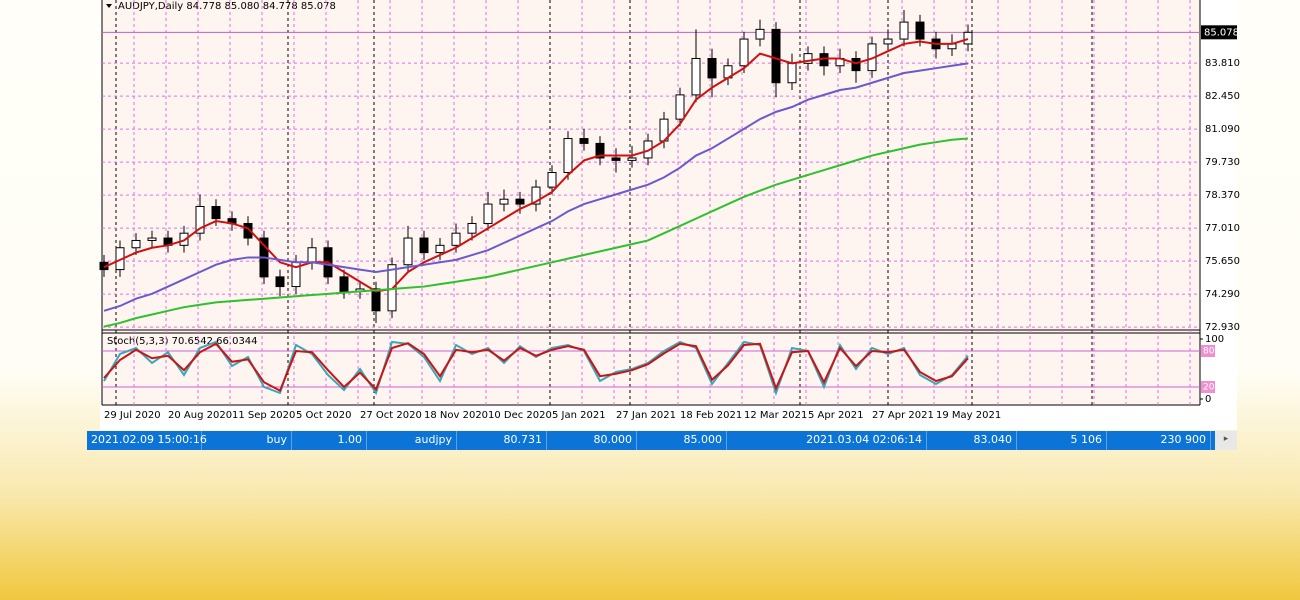 The height and width of the screenshot is (600, 1300). Describe the element at coordinates (827, 440) in the screenshot. I see `trade-cell: 2021.03.04 02:06:14` at that location.